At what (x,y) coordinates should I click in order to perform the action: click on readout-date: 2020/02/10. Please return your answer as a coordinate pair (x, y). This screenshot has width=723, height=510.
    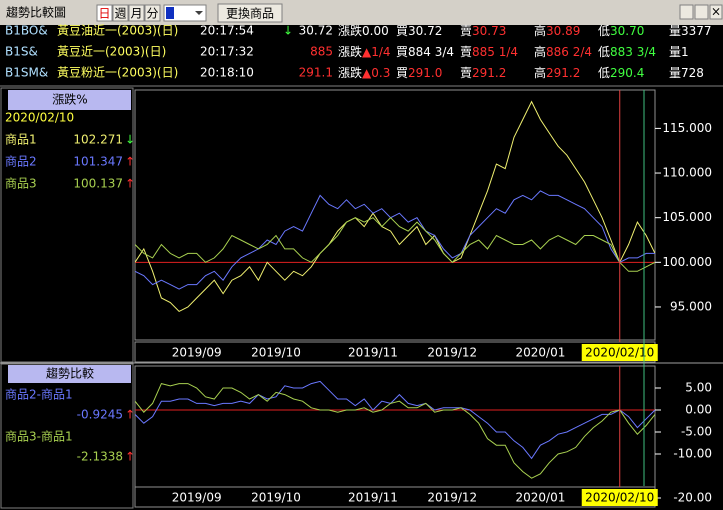
    Looking at the image, I should click on (39, 118).